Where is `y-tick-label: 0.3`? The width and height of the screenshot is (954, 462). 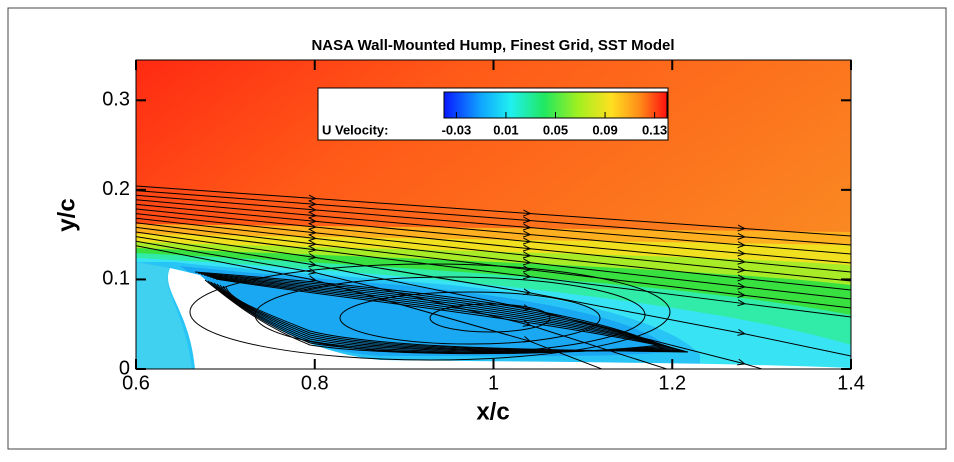
y-tick-label: 0.3 is located at coordinates (116, 100).